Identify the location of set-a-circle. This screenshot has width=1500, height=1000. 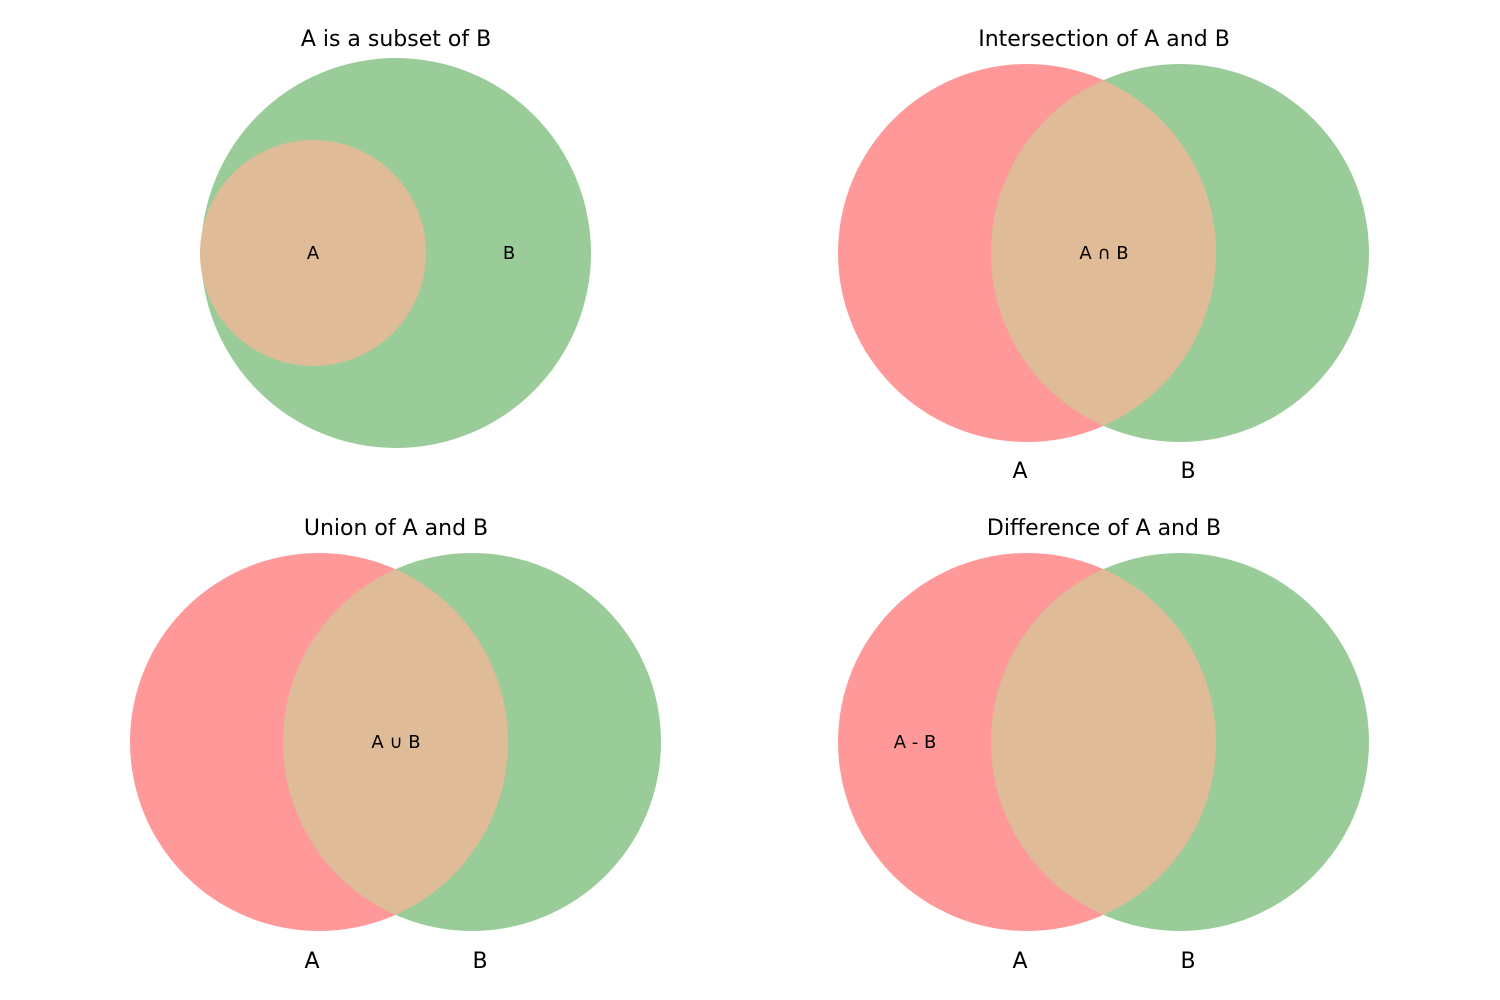
(313, 253).